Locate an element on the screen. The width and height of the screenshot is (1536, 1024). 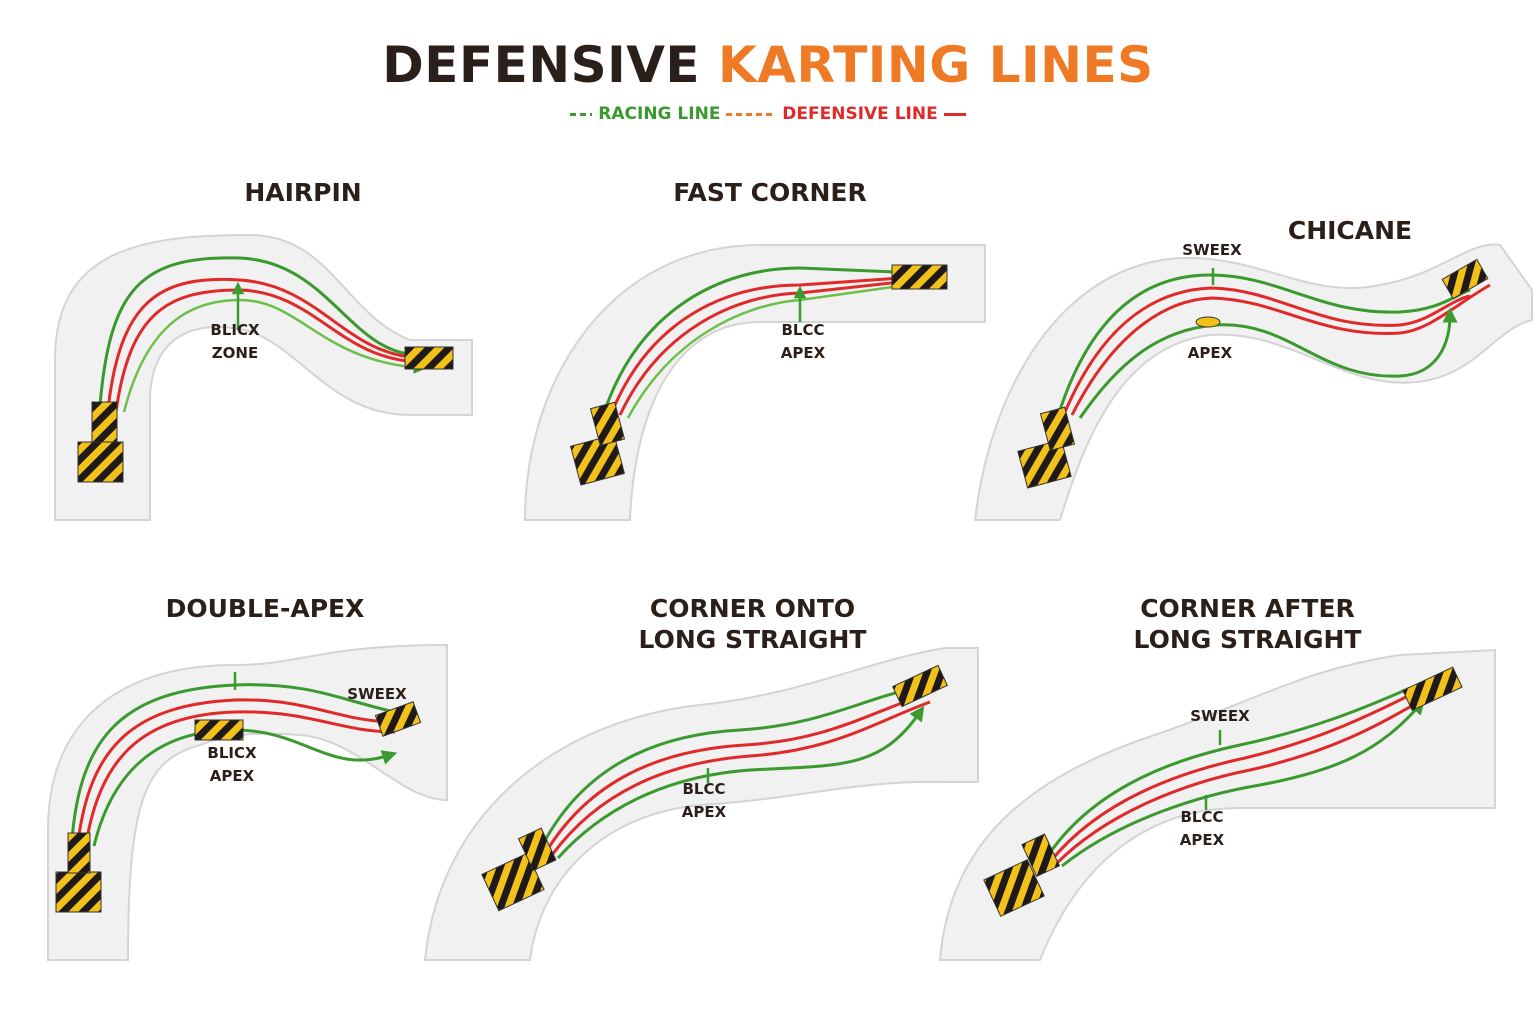
corner-onto-racing-line is located at coordinates (727, 768).